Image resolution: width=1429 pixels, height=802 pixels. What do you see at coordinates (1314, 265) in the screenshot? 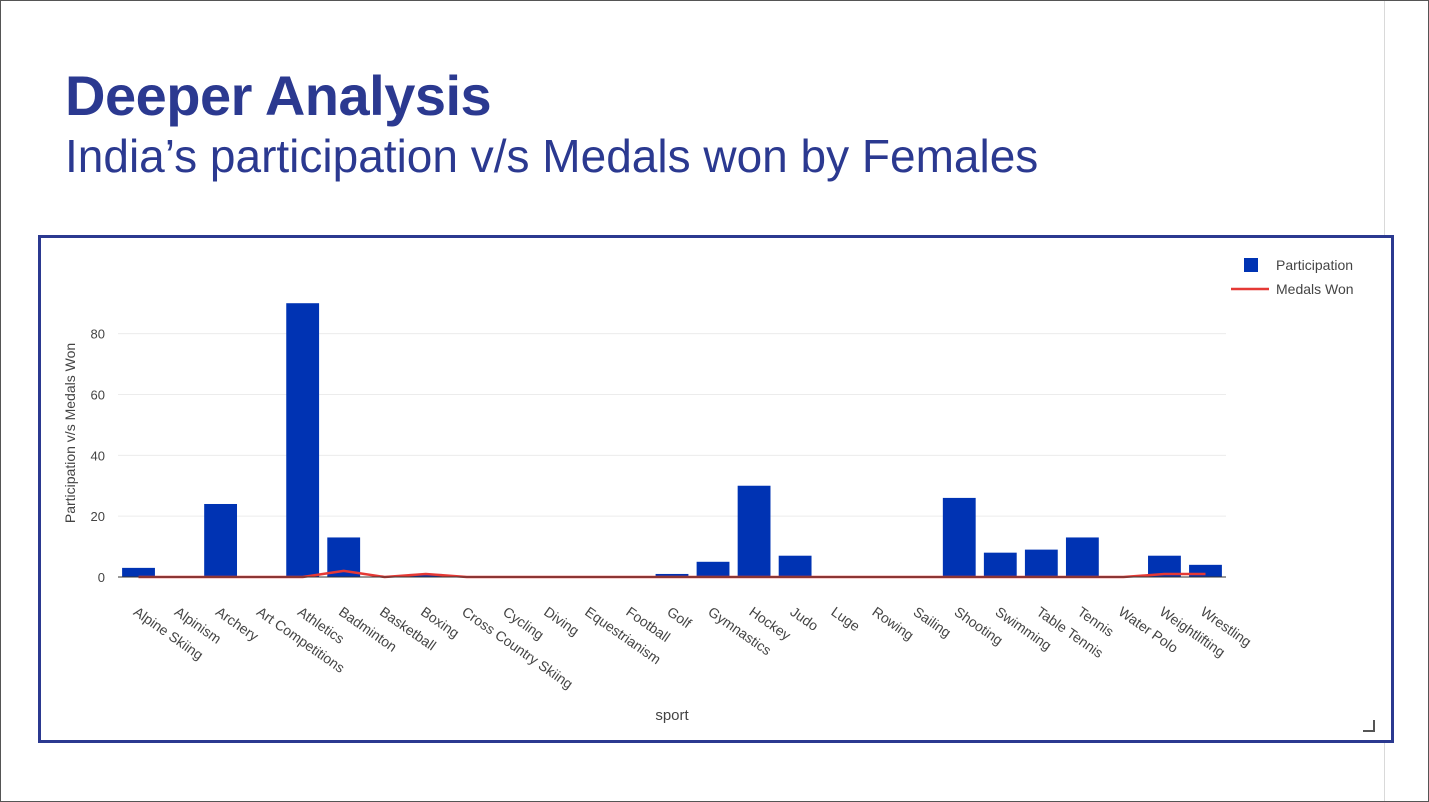
I see `legend-label-participation: Participation` at bounding box center [1314, 265].